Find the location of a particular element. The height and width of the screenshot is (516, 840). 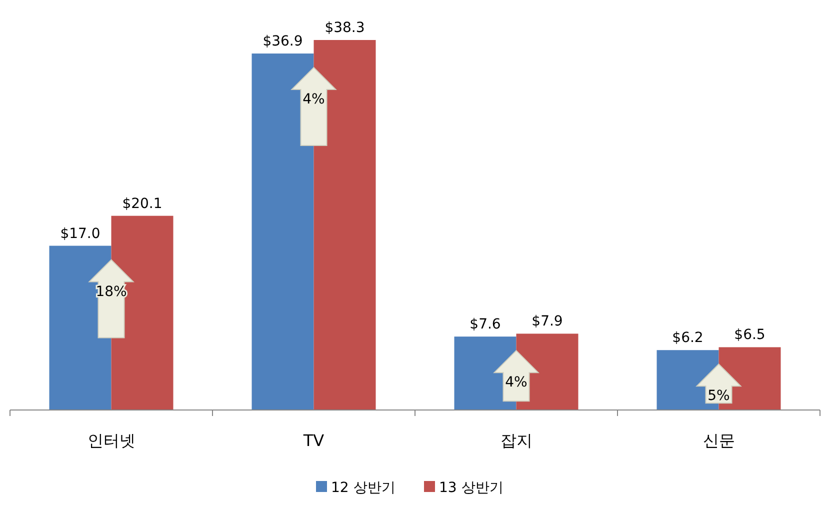

x-tick-label: 신문 is located at coordinates (718, 440).